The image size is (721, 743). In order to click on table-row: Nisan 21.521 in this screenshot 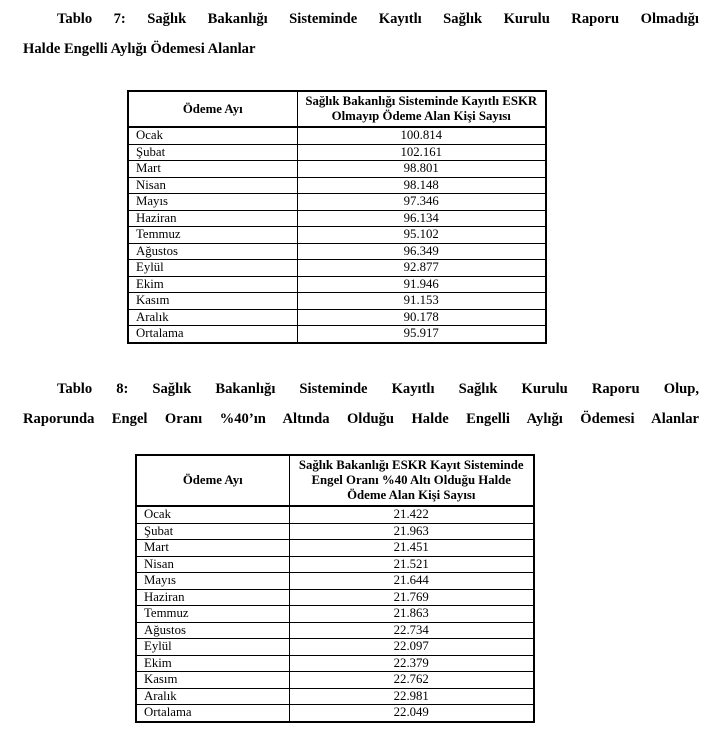, I will do `click(335, 564)`.